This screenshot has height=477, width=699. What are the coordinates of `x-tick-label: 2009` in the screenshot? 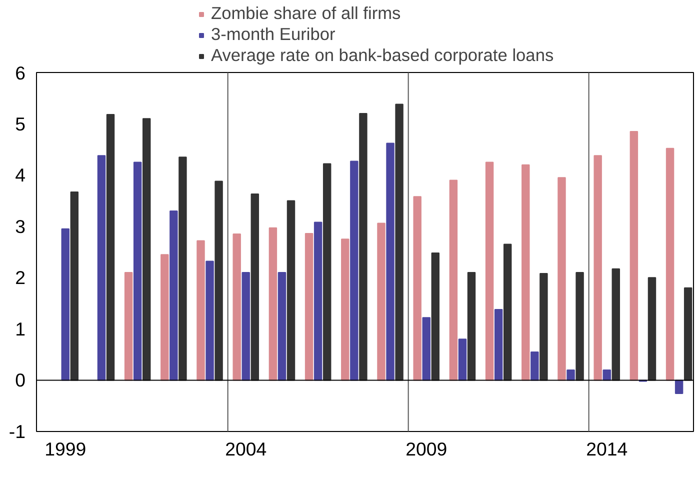 It's located at (427, 449).